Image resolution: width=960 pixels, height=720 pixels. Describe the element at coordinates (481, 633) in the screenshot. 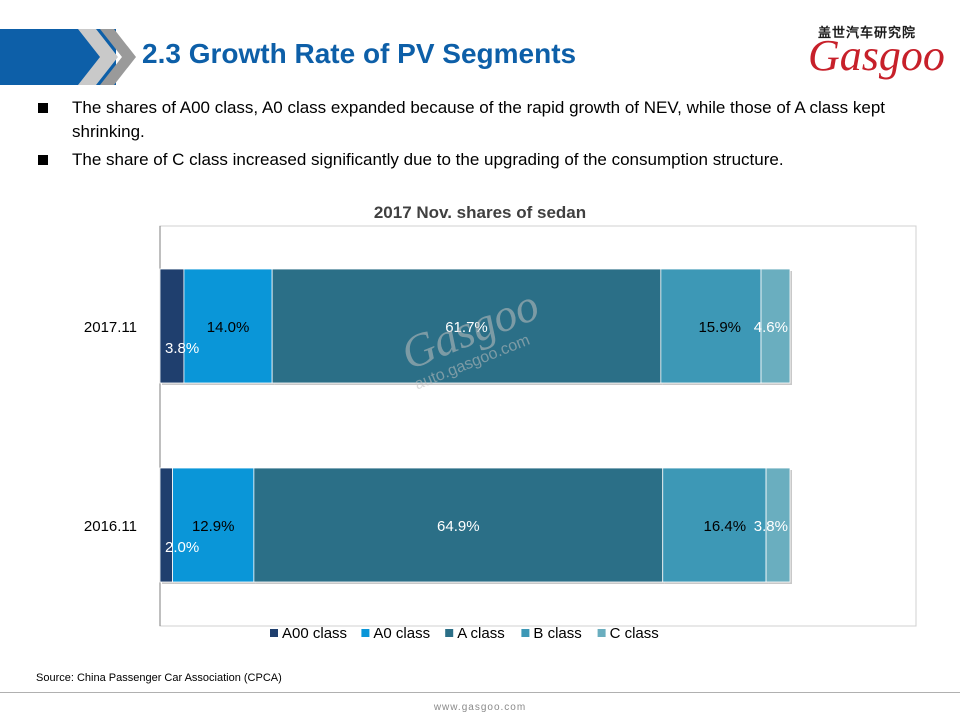

I see `legend-label: A class` at that location.